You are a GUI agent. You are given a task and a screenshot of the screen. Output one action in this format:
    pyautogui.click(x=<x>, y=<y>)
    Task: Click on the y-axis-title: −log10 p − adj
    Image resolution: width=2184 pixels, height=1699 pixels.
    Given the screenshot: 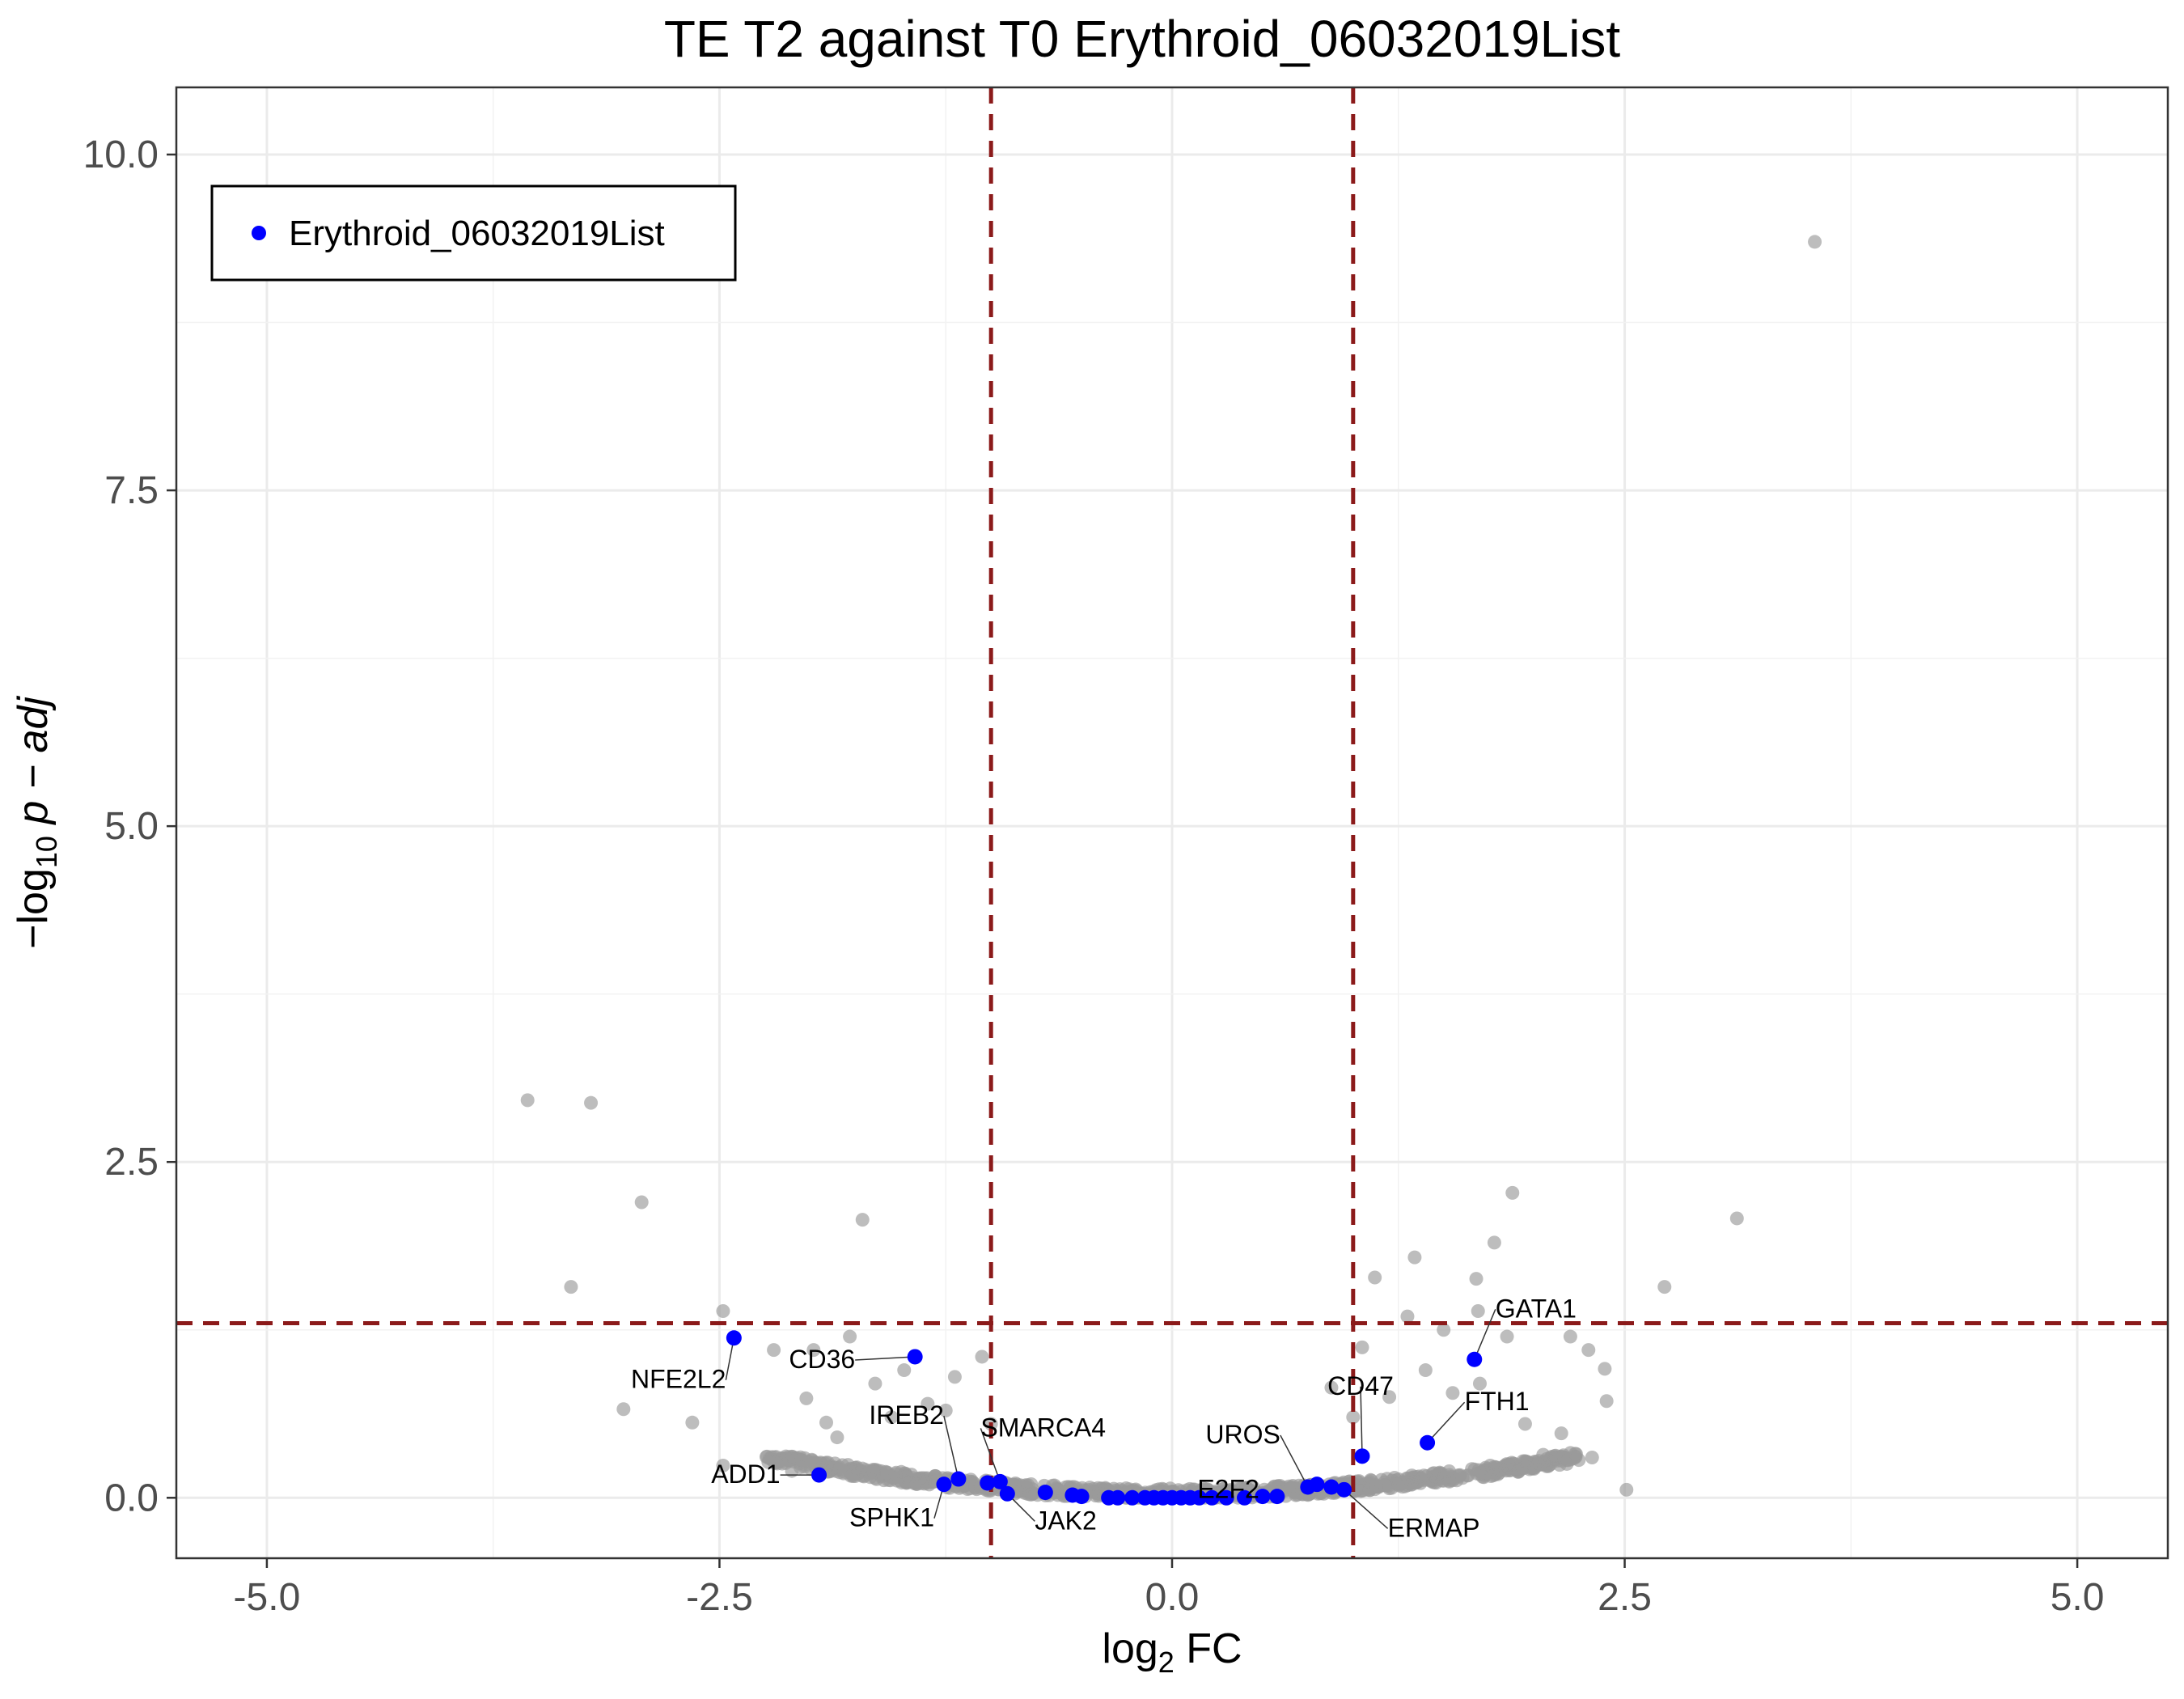 What is the action you would take?
    pyautogui.click(x=36, y=822)
    